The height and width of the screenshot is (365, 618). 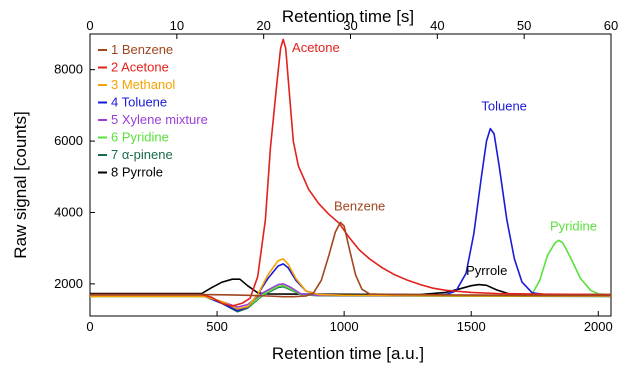 I want to click on x2-axis-title: Retention time [s], so click(x=348, y=16).